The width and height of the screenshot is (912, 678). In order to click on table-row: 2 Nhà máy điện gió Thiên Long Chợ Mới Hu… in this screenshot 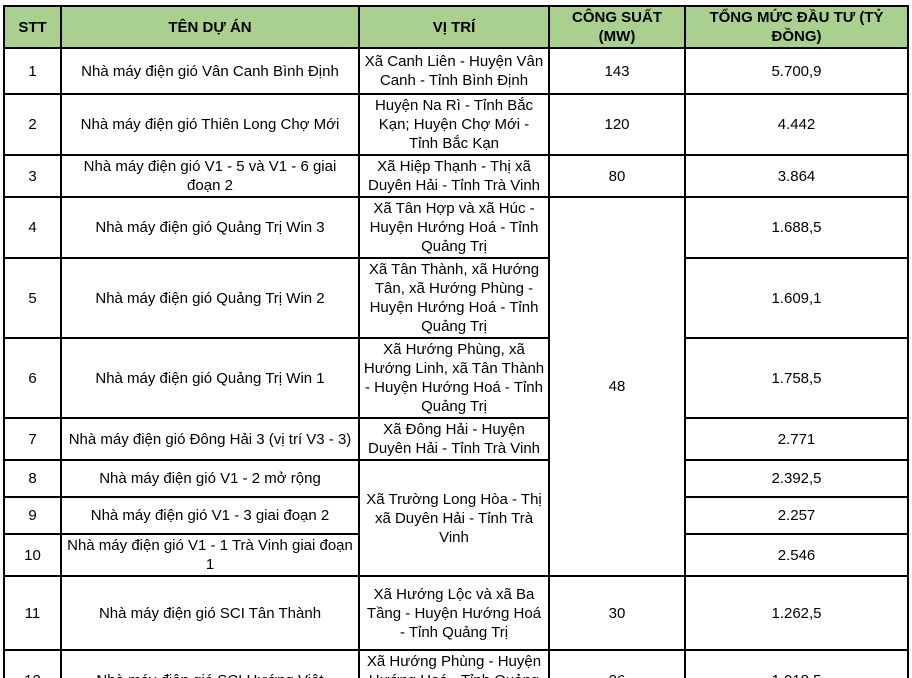, I will do `click(456, 124)`.